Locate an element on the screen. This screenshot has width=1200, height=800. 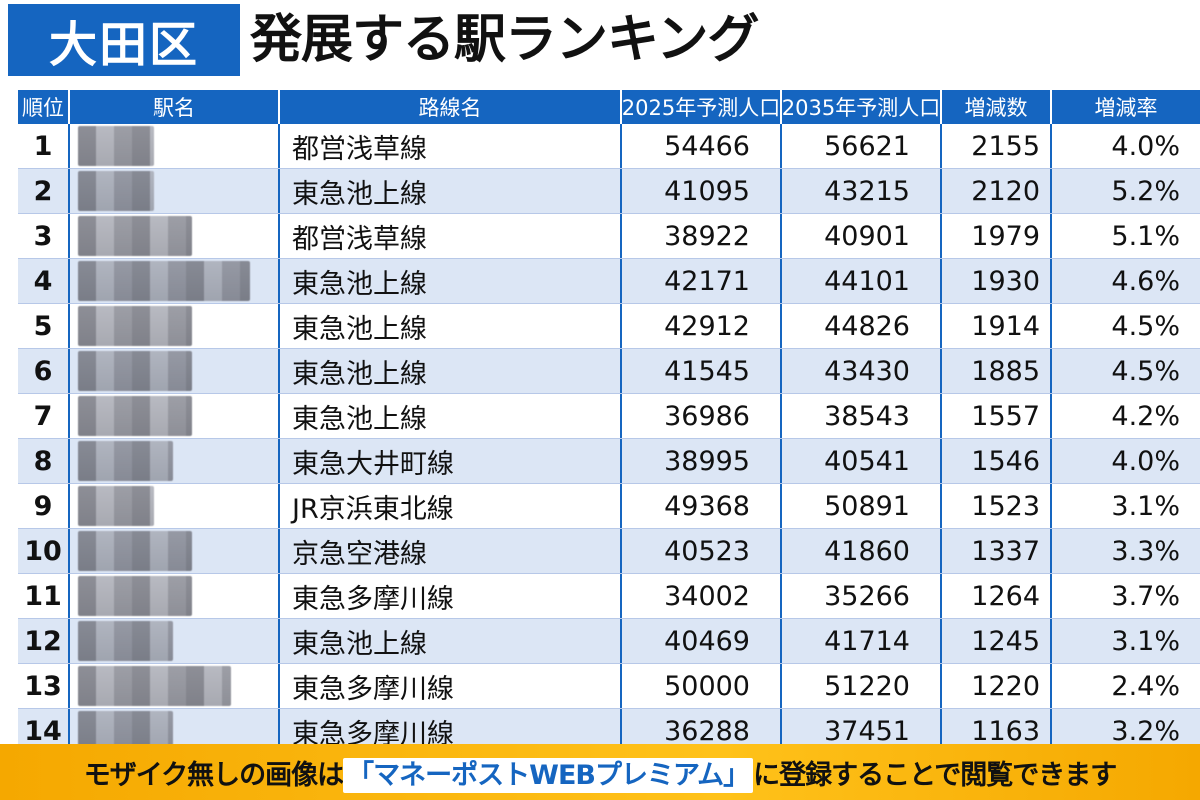
pop2025-cell: 49368 is located at coordinates (702, 506).